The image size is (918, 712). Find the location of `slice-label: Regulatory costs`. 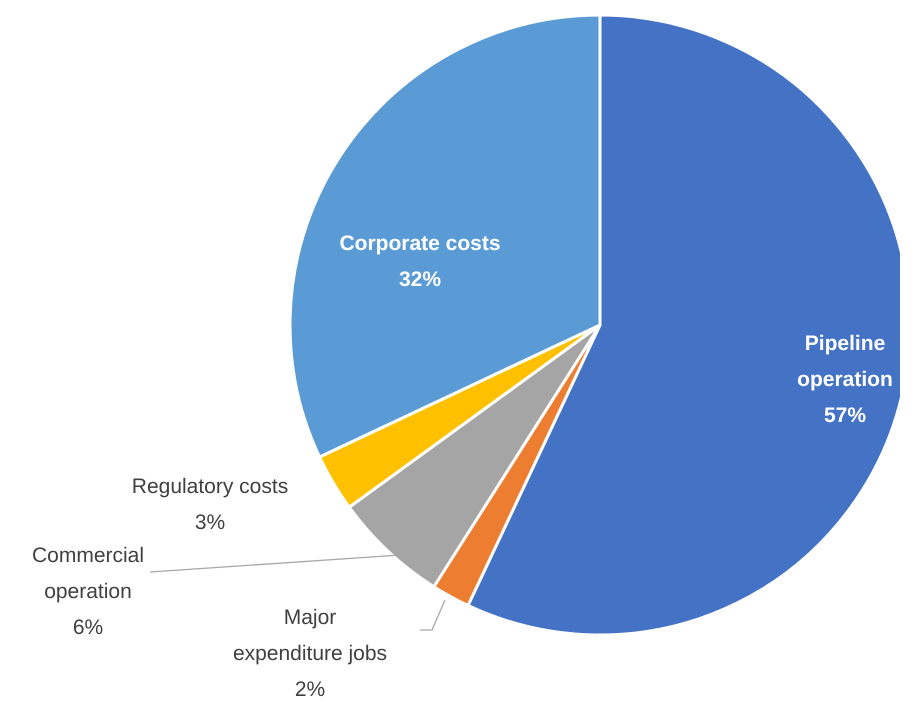

slice-label: Regulatory costs is located at coordinates (210, 486).